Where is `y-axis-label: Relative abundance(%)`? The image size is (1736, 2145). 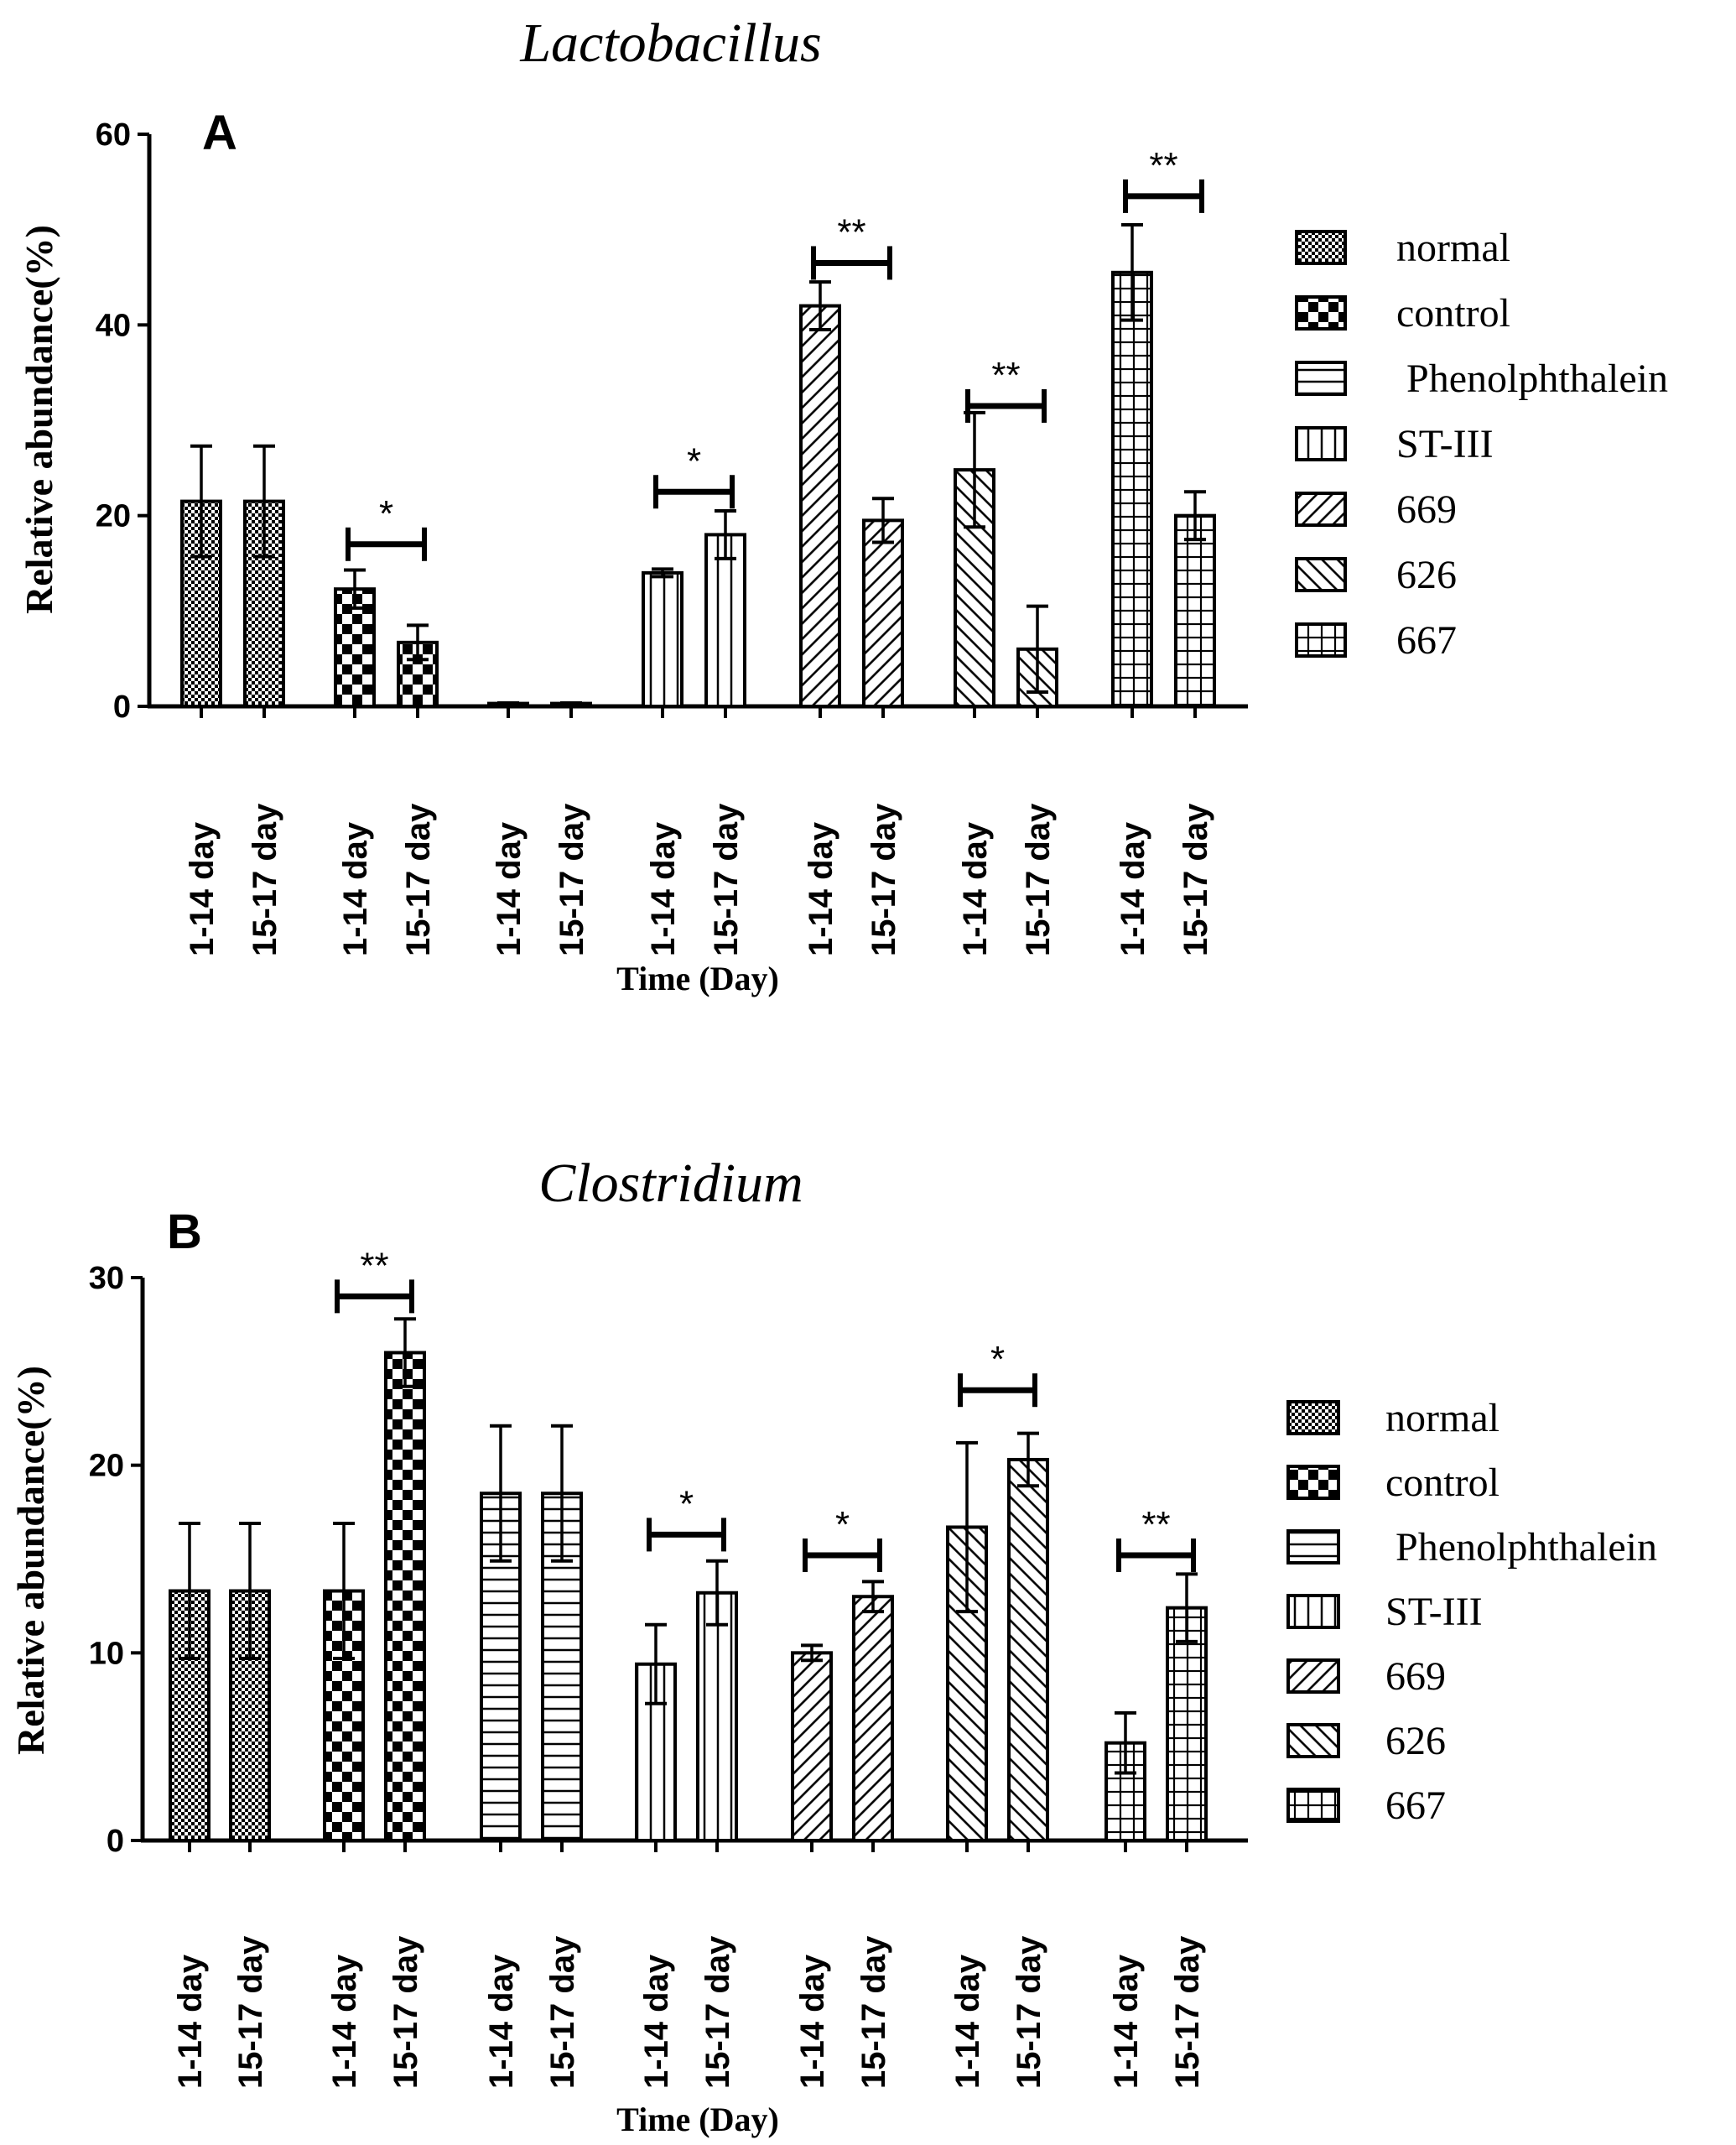
y-axis-label: Relative abundance(%) is located at coordinates (30, 1560).